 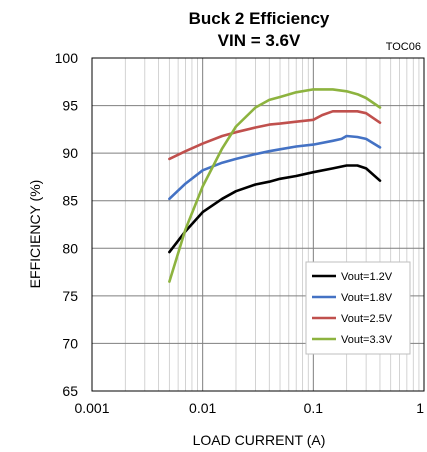 What do you see at coordinates (367, 340) in the screenshot?
I see `legend-label-4: Vout=3.3V` at bounding box center [367, 340].